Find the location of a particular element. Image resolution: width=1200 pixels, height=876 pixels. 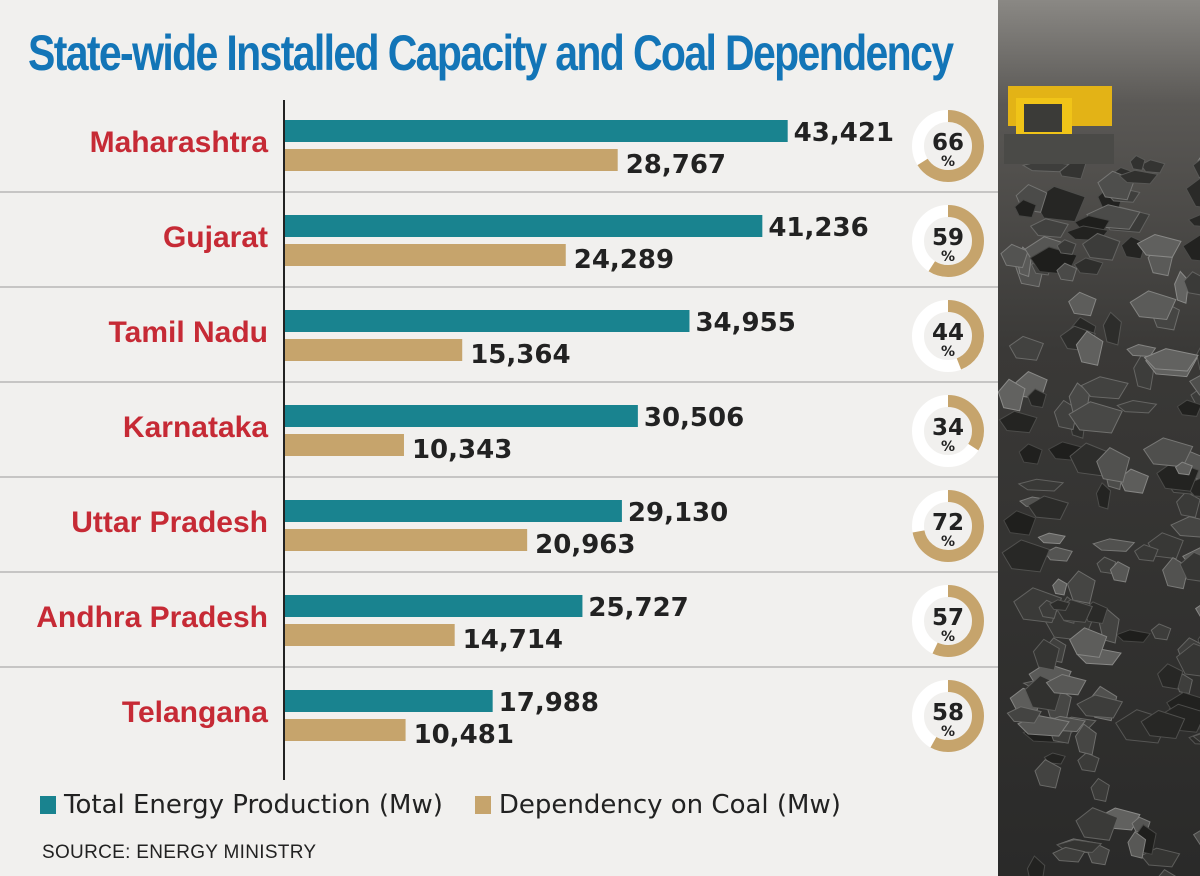

value-label-total: 30,506 is located at coordinates (694, 418).